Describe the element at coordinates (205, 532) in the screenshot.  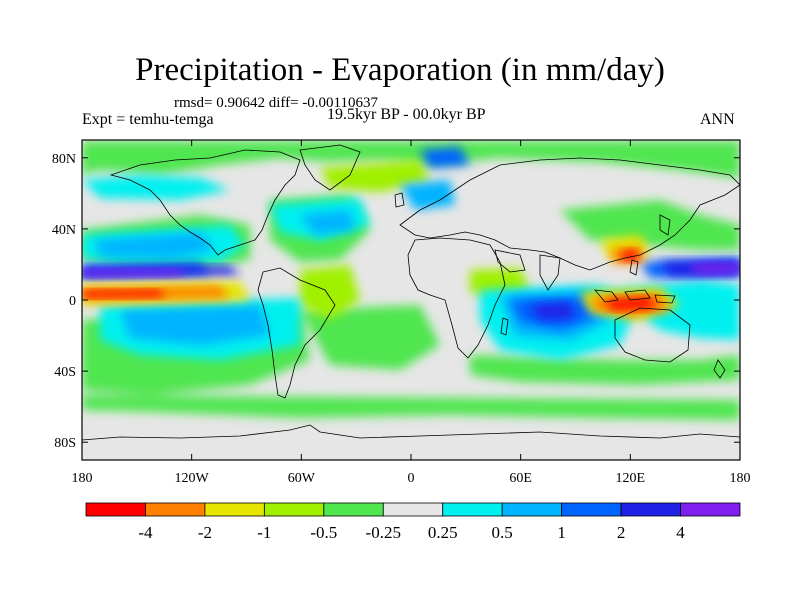
I see `colorbar-label: -2` at that location.